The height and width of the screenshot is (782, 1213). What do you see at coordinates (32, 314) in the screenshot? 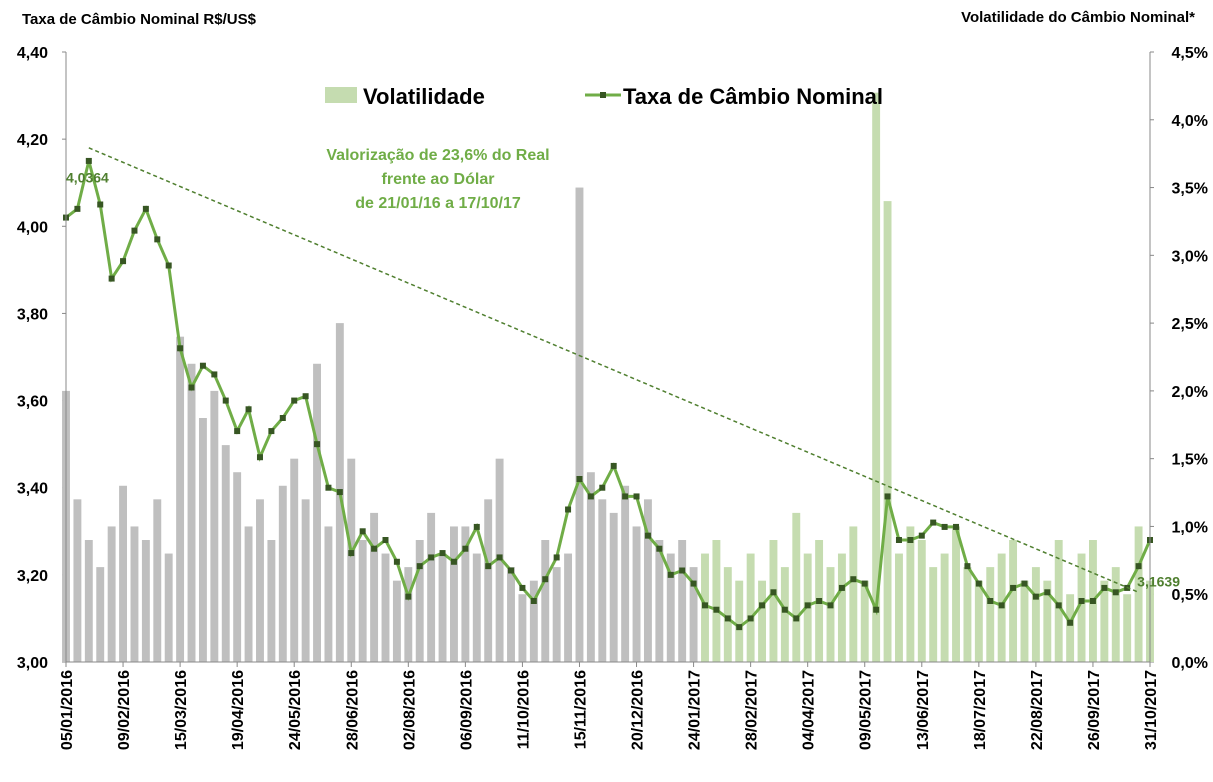
I see `y-tick-label: 3,80` at bounding box center [32, 314].